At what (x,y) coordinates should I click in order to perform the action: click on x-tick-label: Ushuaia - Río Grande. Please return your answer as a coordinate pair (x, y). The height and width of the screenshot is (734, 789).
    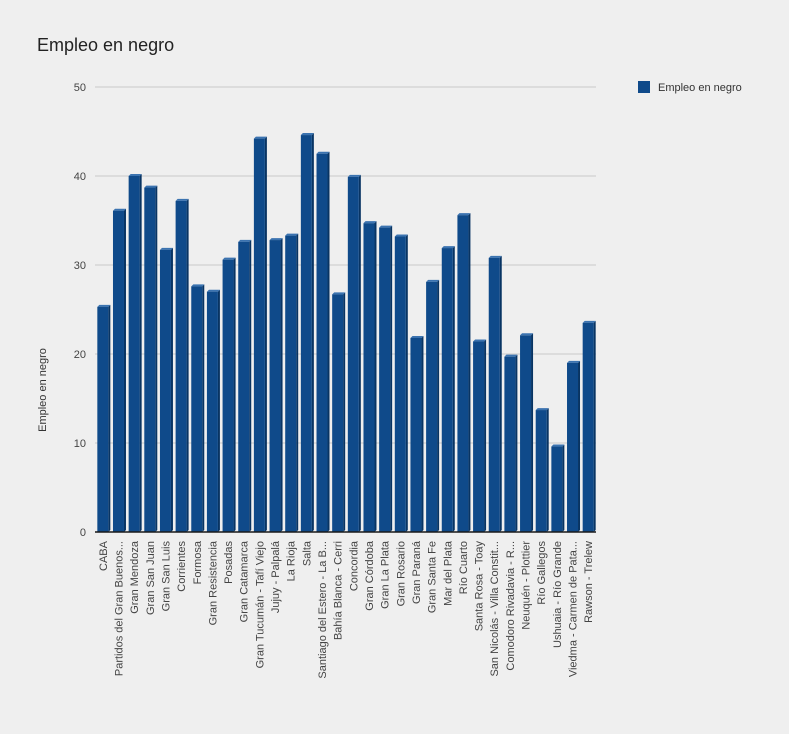
    Looking at the image, I should click on (558, 594).